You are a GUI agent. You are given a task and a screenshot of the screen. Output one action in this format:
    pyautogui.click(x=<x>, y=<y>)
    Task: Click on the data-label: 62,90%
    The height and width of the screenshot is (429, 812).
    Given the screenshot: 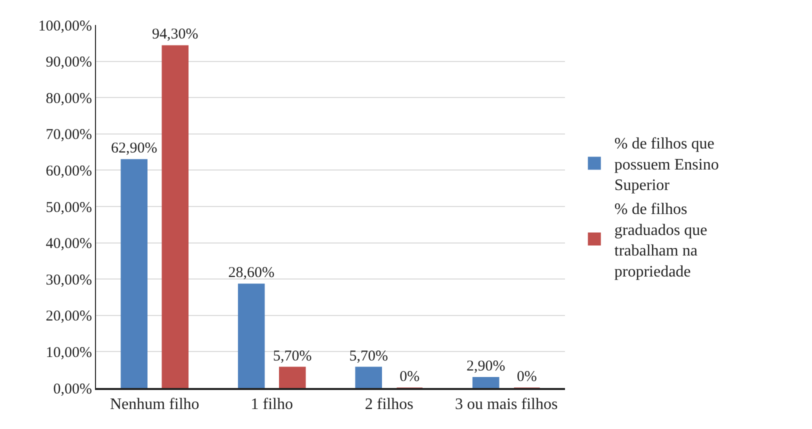 What is the action you would take?
    pyautogui.click(x=134, y=148)
    